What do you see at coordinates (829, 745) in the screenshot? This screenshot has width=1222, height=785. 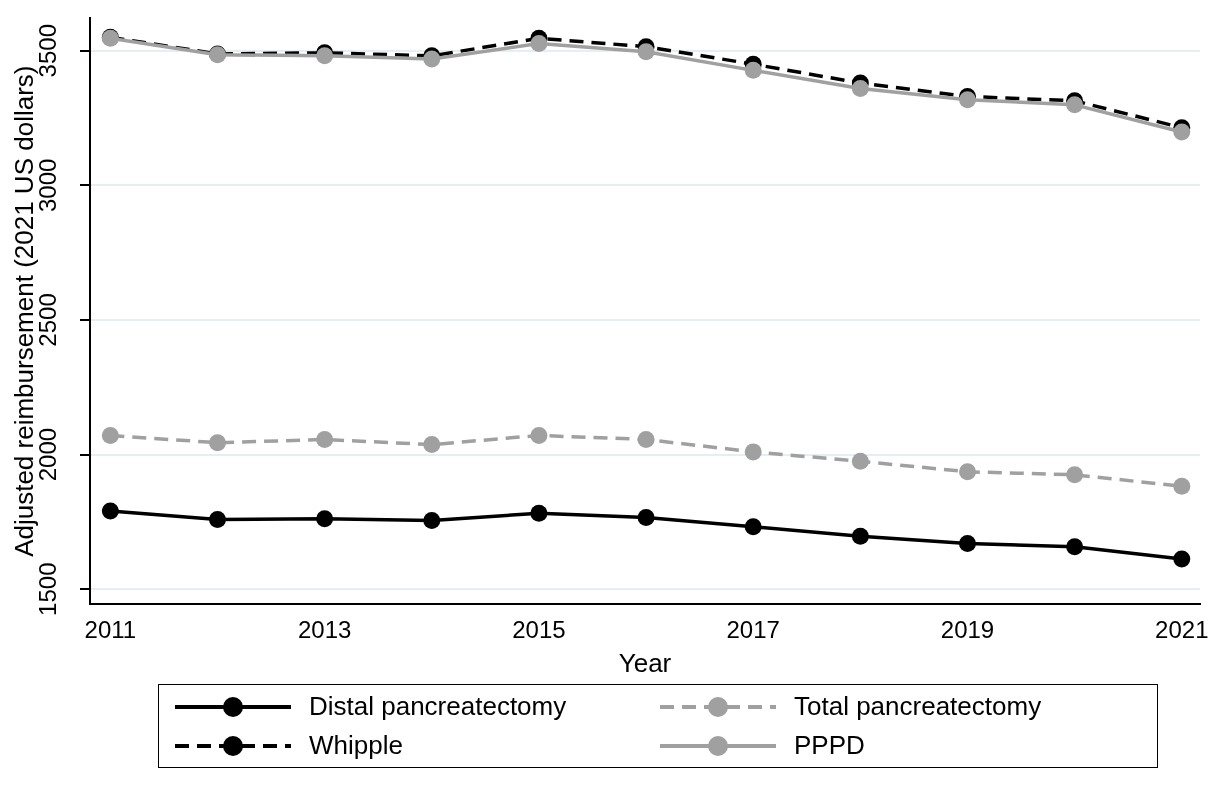 I see `legend-label: PPPD` at bounding box center [829, 745].